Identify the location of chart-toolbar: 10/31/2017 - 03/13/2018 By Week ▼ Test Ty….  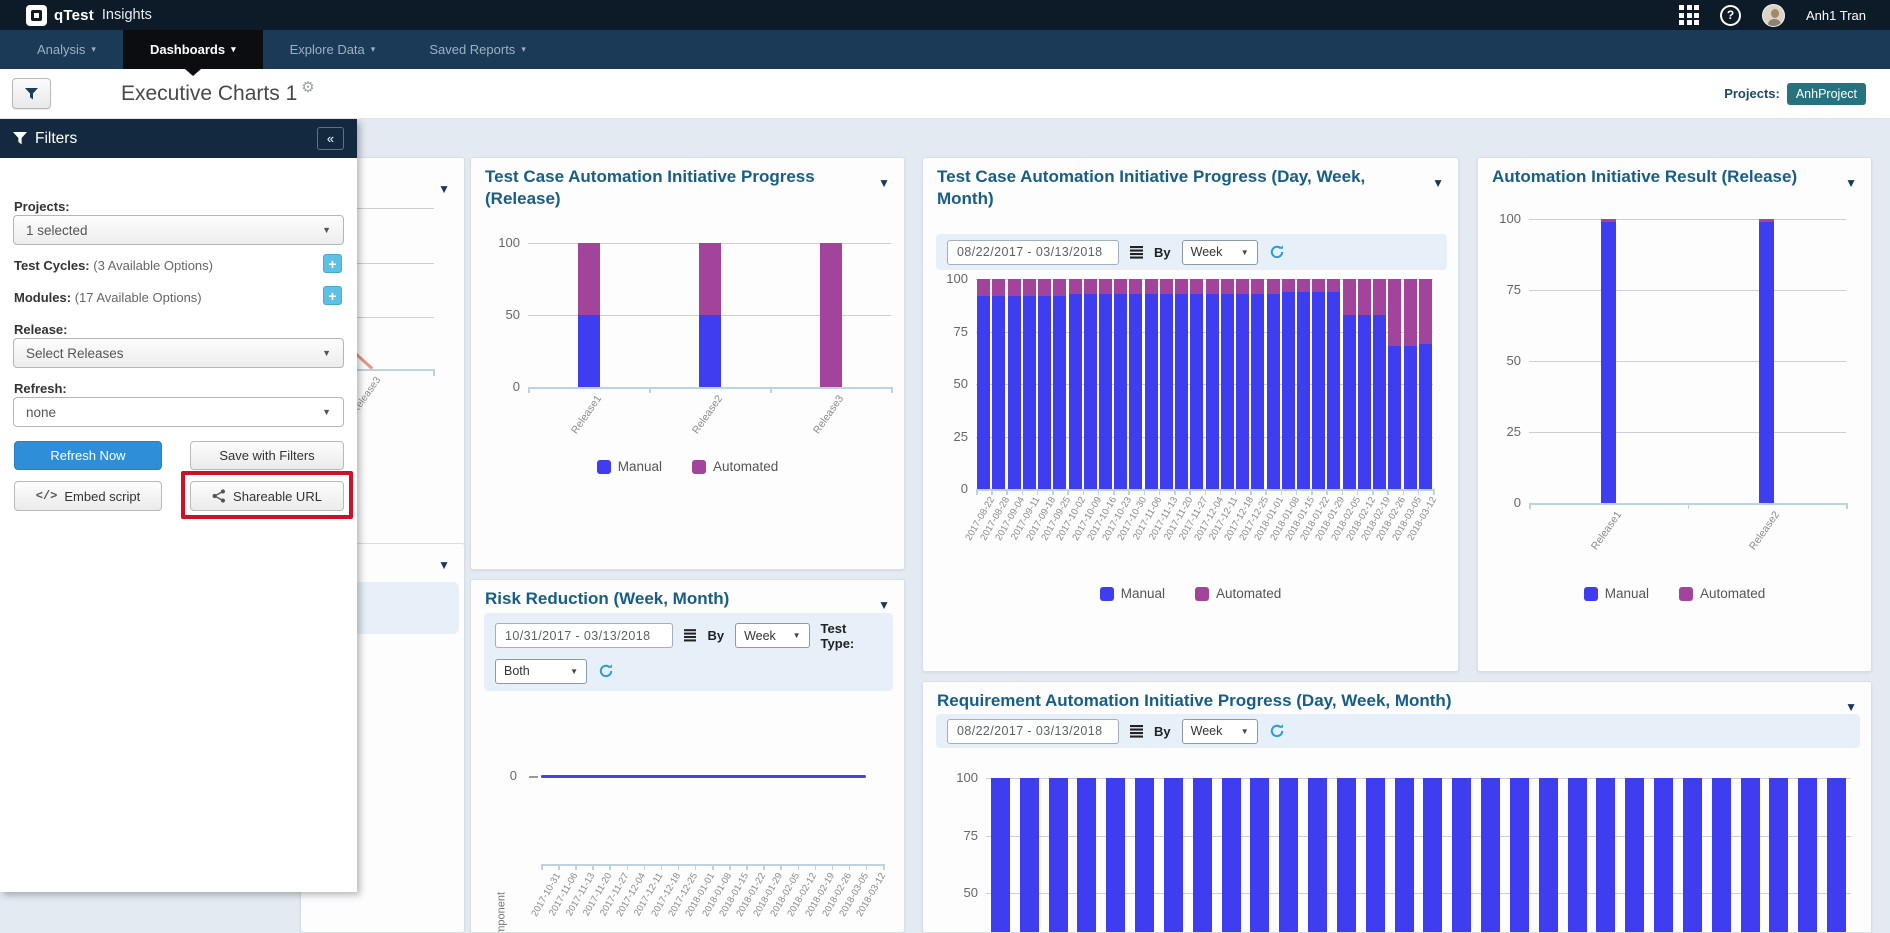
(688, 652).